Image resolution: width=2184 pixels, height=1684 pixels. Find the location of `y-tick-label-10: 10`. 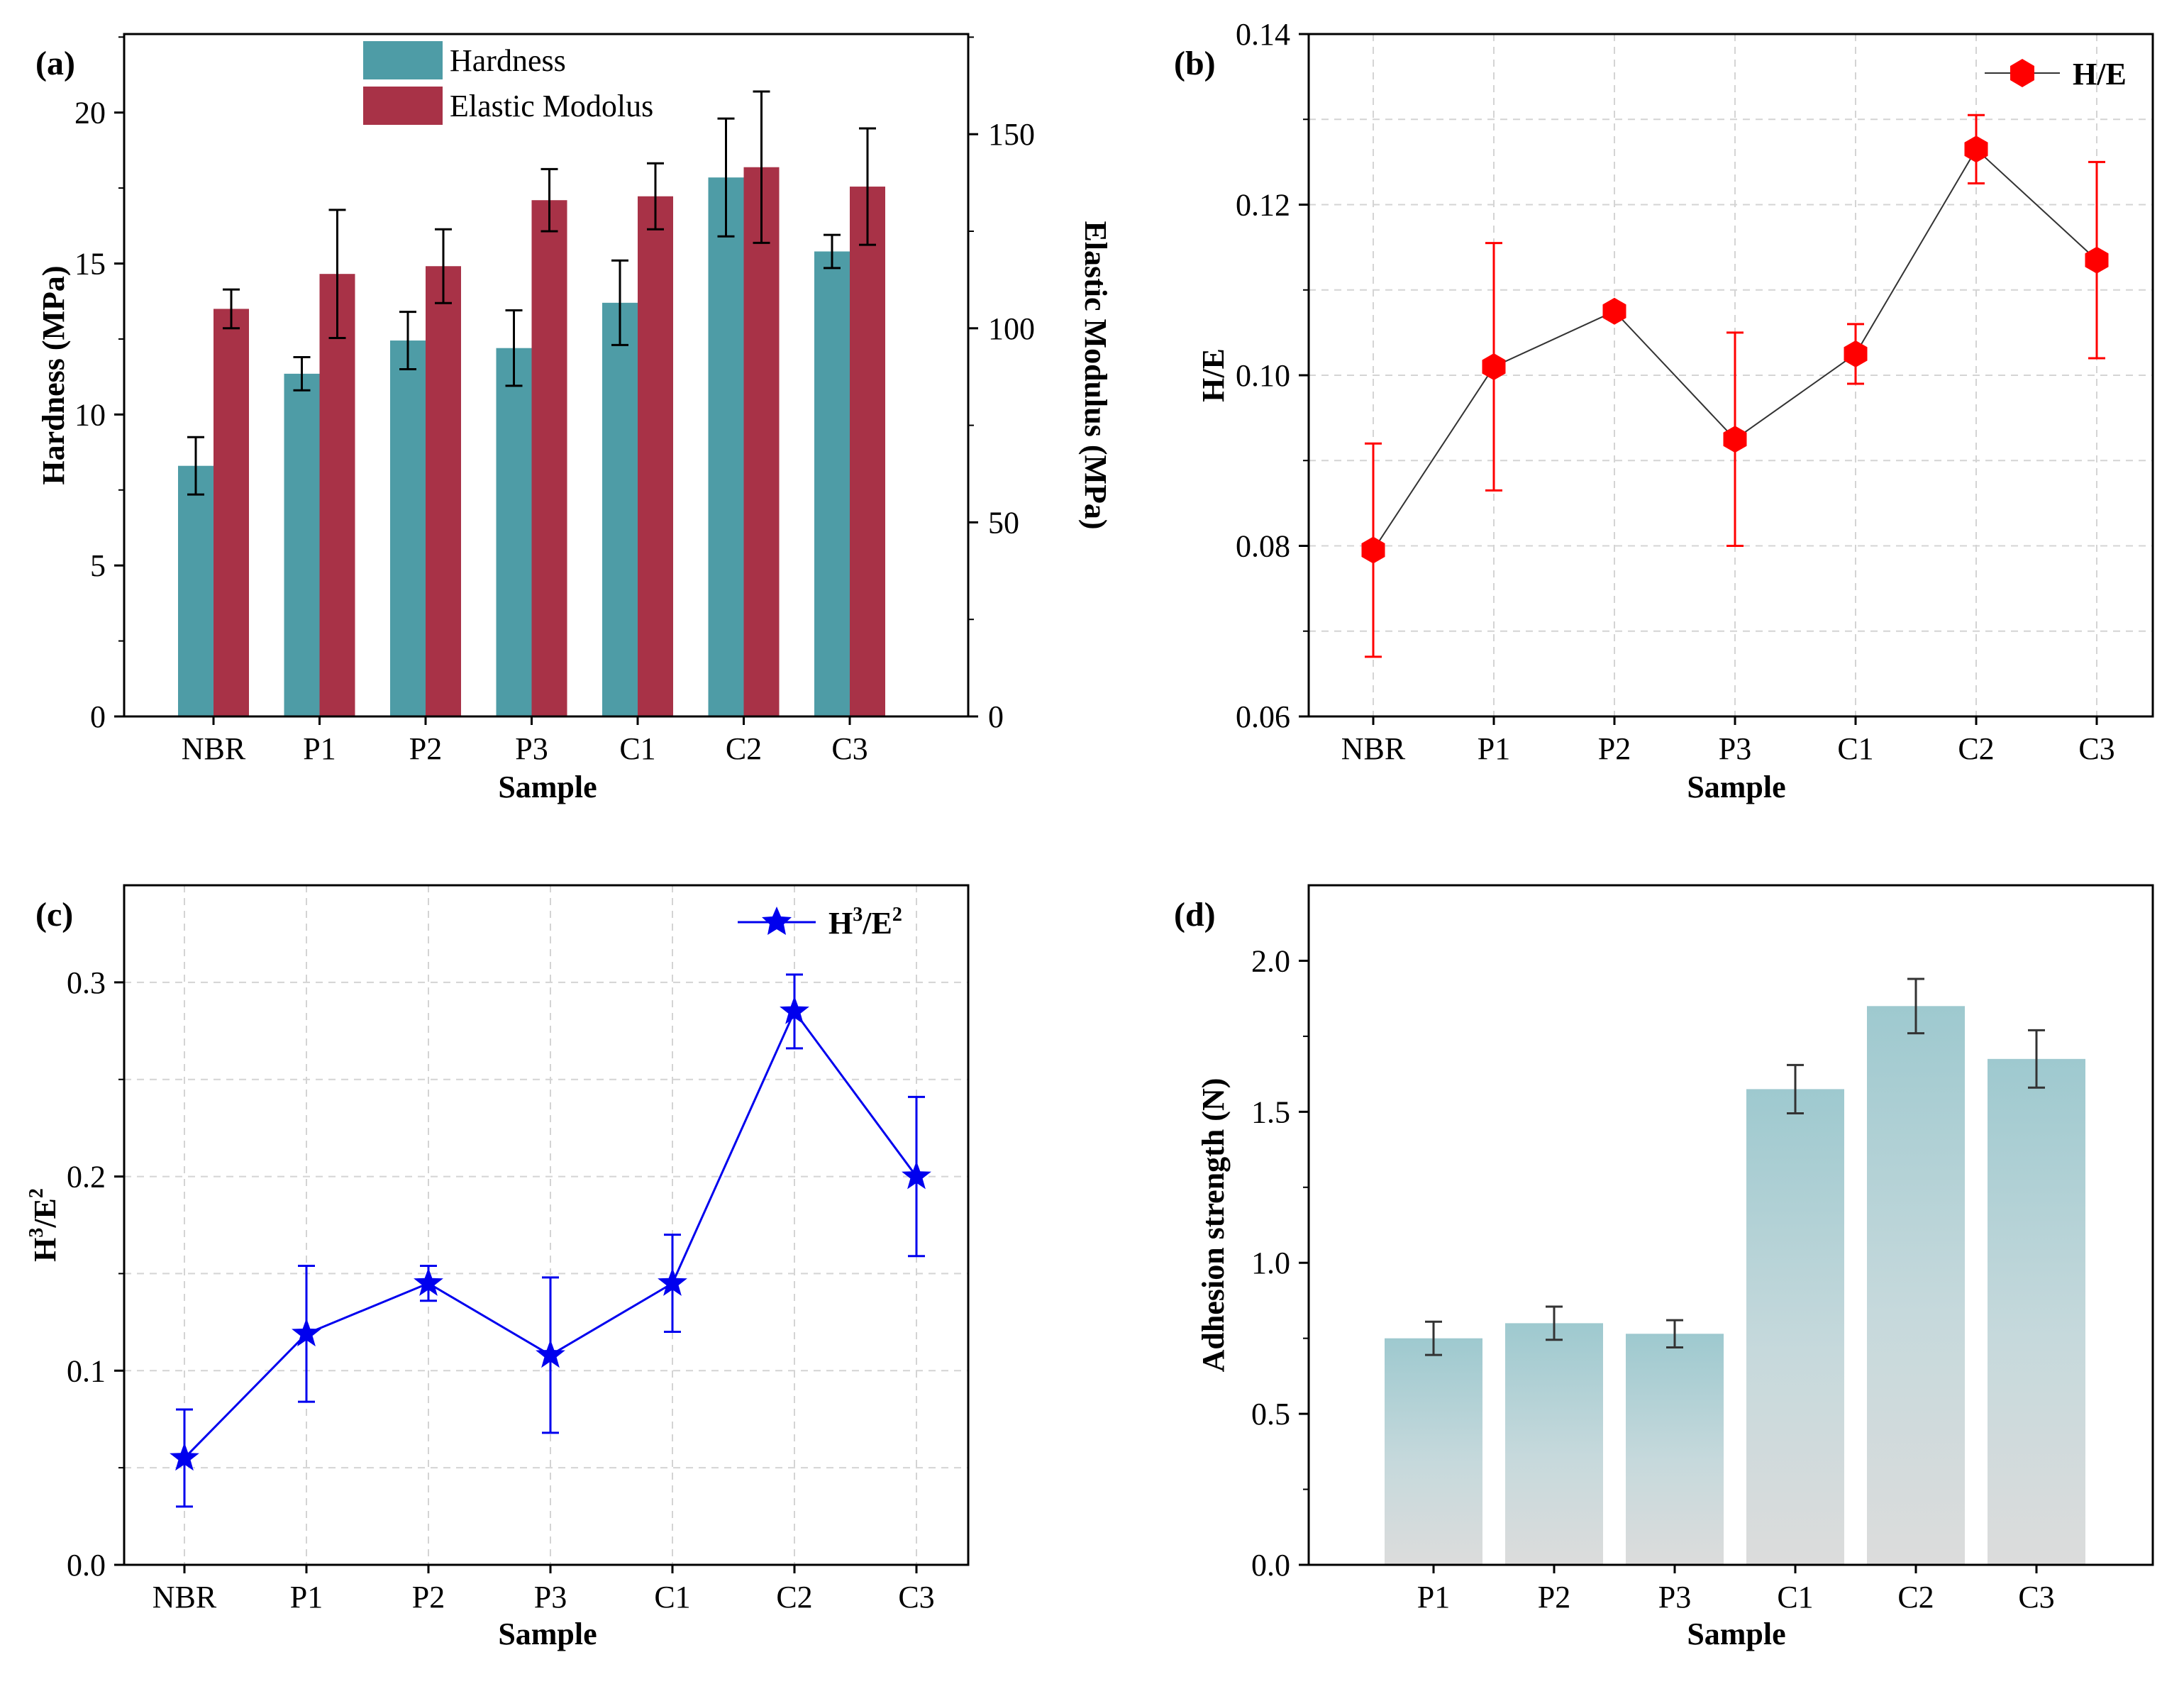

y-tick-label-10: 10 is located at coordinates (90, 414).